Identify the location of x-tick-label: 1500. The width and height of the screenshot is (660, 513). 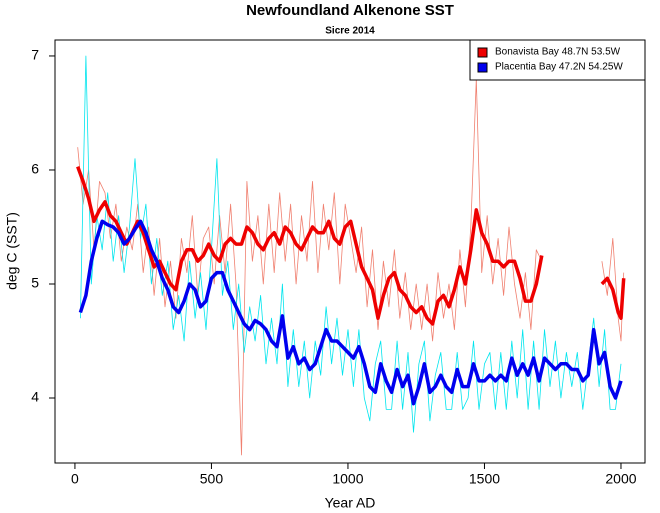
(484, 479).